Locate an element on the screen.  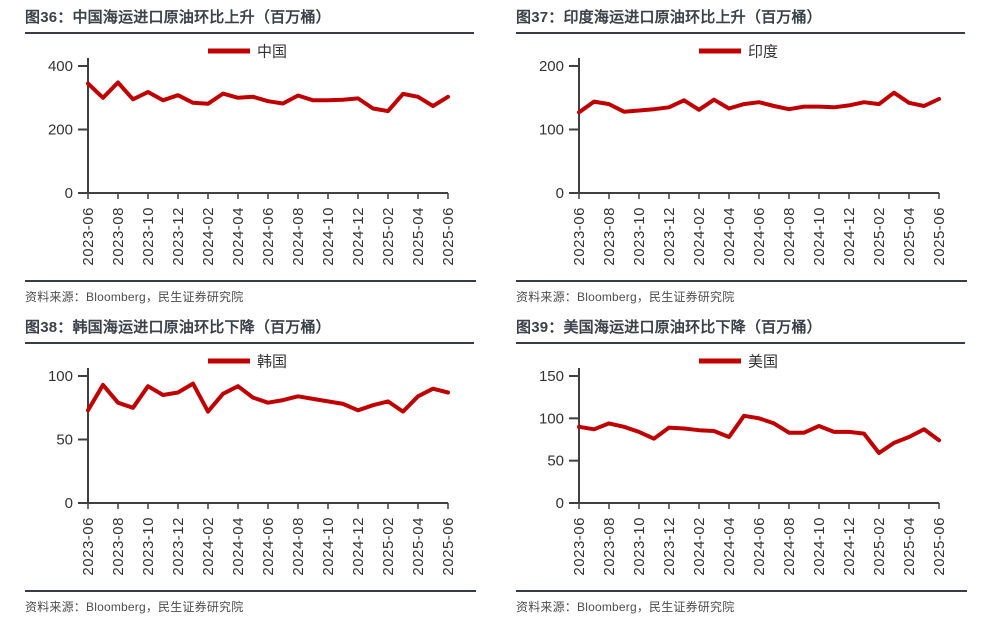
y-tick-label: 150 is located at coordinates (551, 376).